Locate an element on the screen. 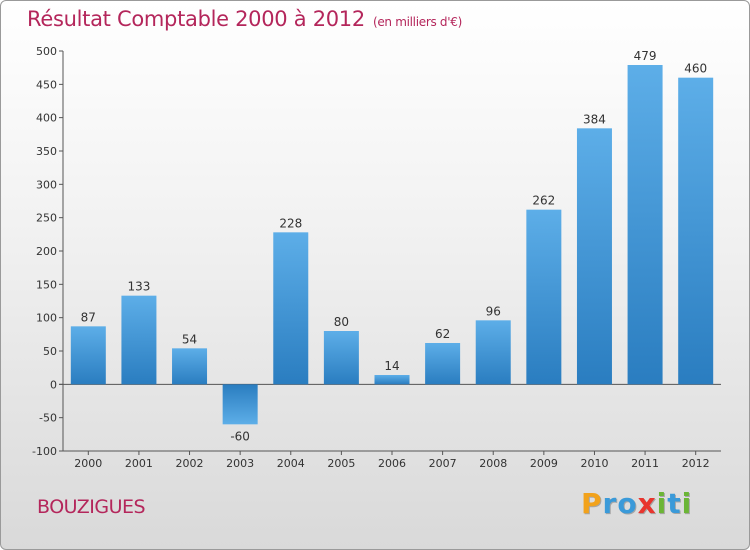 Image resolution: width=750 pixels, height=550 pixels. bar-2004 is located at coordinates (291, 308).